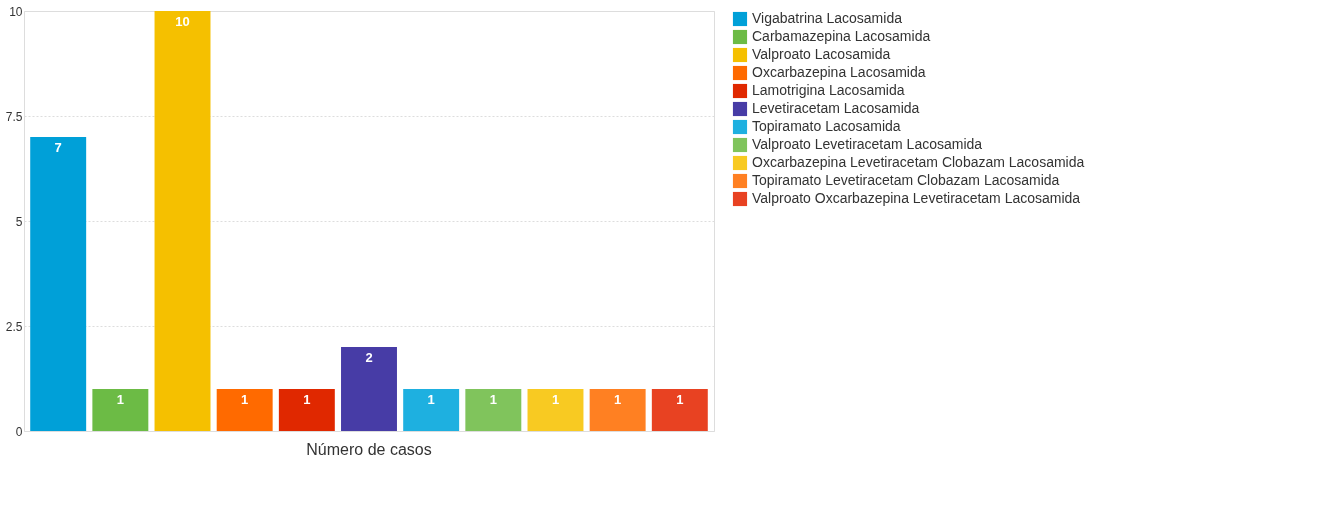 This screenshot has height=529, width=1332. I want to click on legend-label: Levetiracetam Lacosamida, so click(836, 108).